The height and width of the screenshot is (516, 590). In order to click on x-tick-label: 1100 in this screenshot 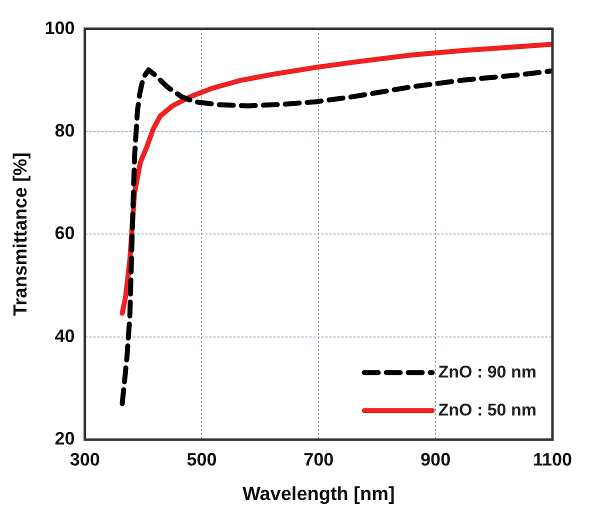, I will do `click(552, 459)`.